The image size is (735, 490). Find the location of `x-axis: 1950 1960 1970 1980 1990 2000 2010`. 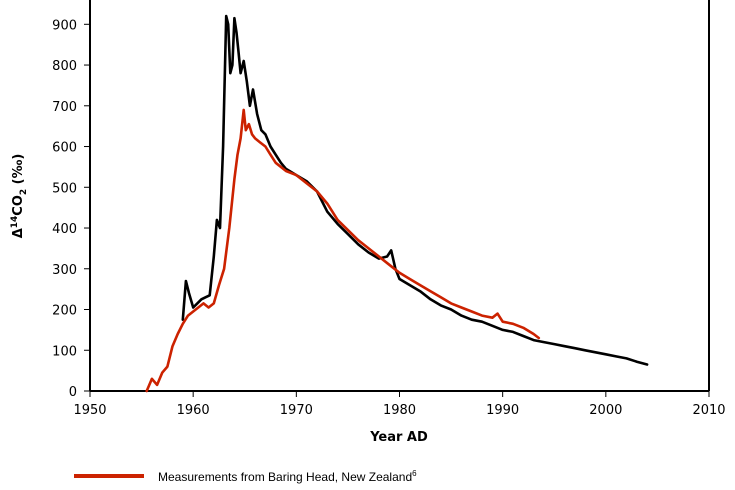

x-axis: 1950 1960 1970 1980 1990 2000 2010 is located at coordinates (399, 404).